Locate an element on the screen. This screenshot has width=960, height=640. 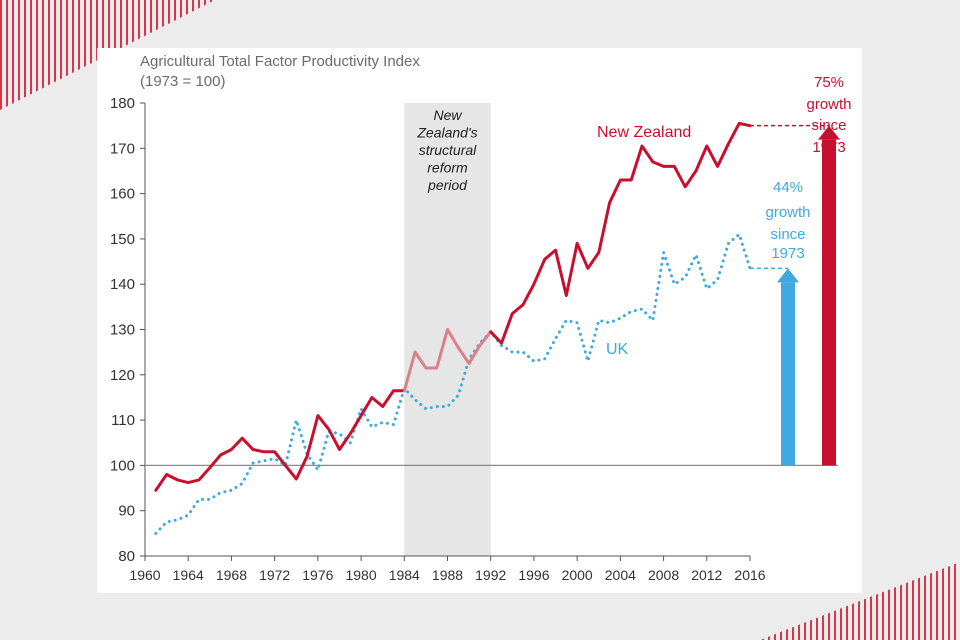
y-tick-label: 90 is located at coordinates (126, 511).